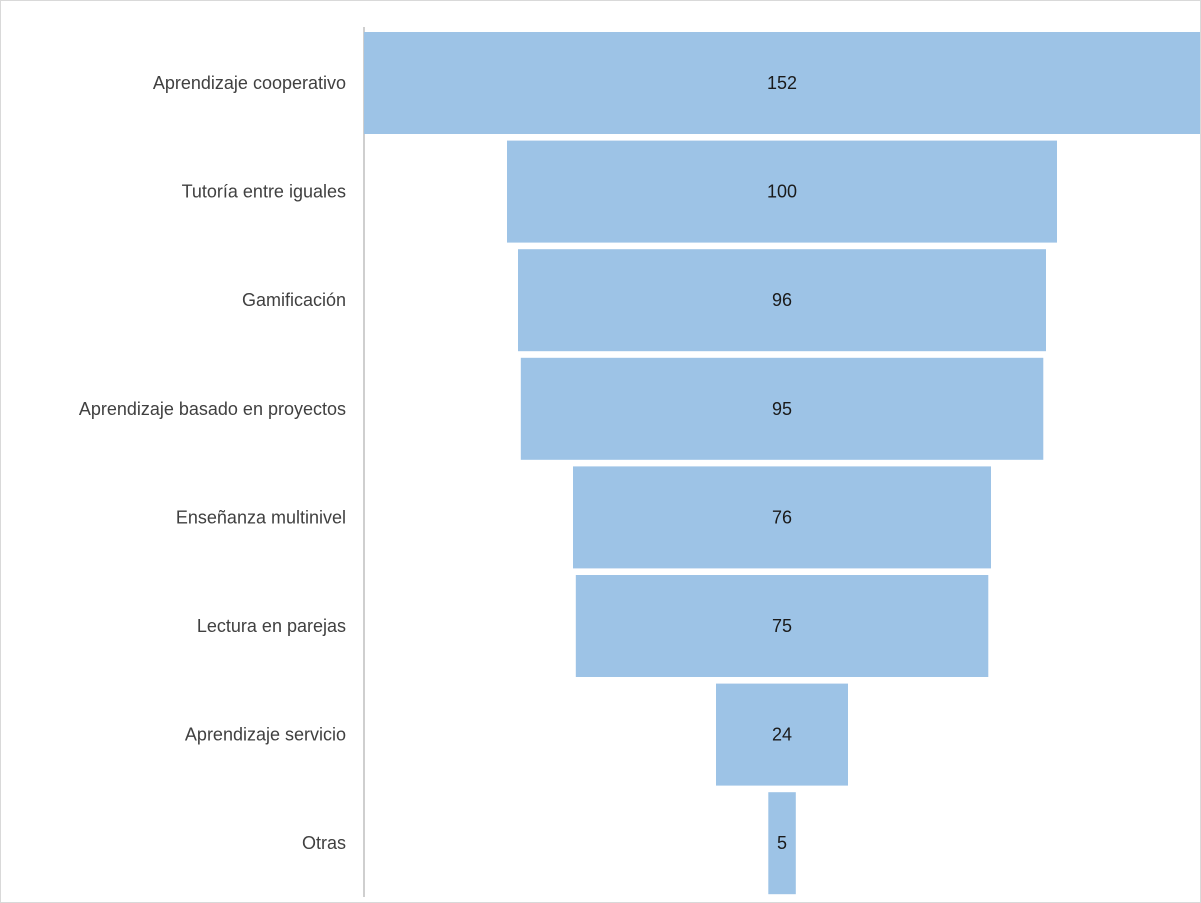 The height and width of the screenshot is (903, 1201). I want to click on data-label: 76, so click(782, 517).